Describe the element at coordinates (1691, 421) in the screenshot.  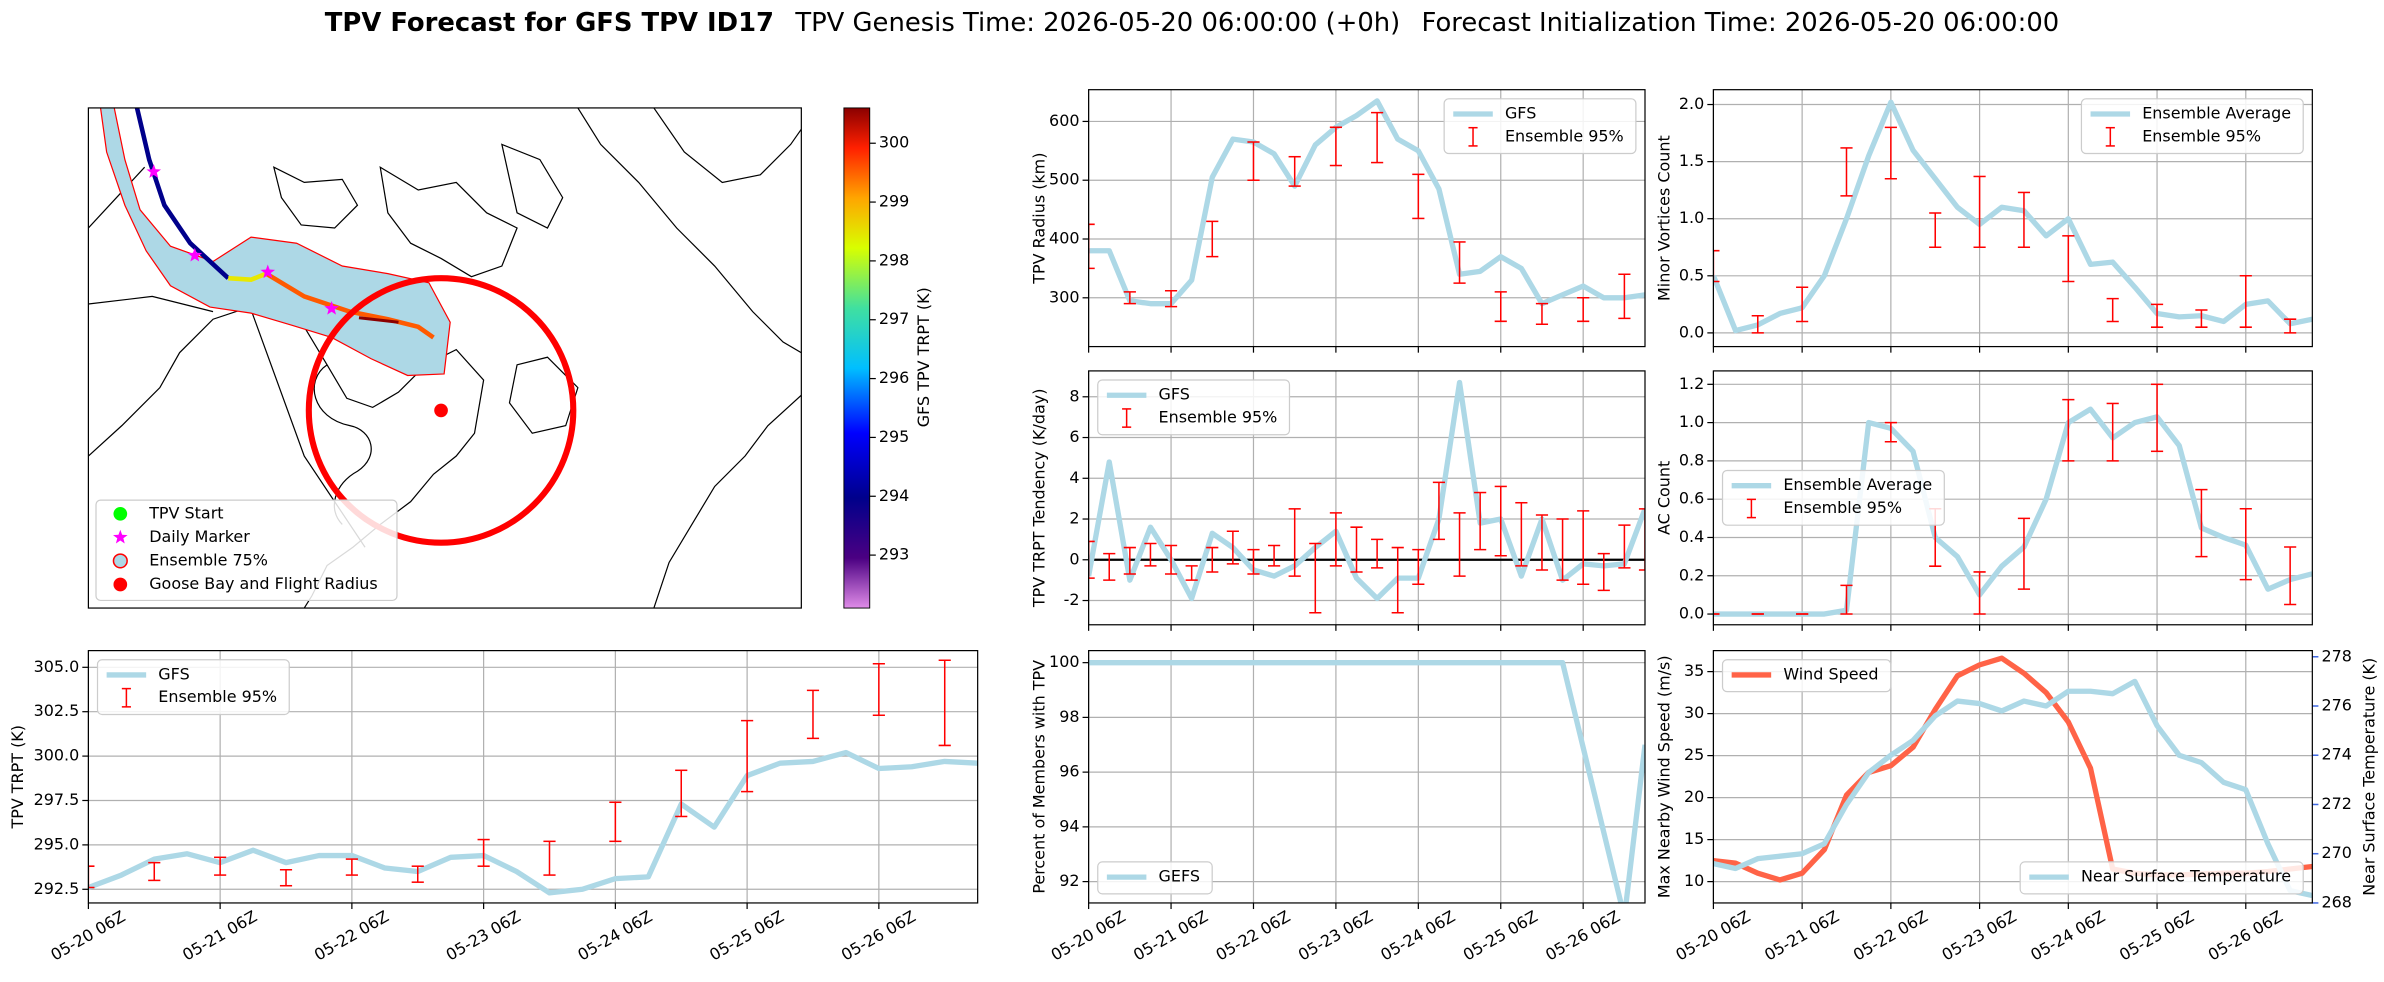
I see `y-tick-label: 1.0` at that location.